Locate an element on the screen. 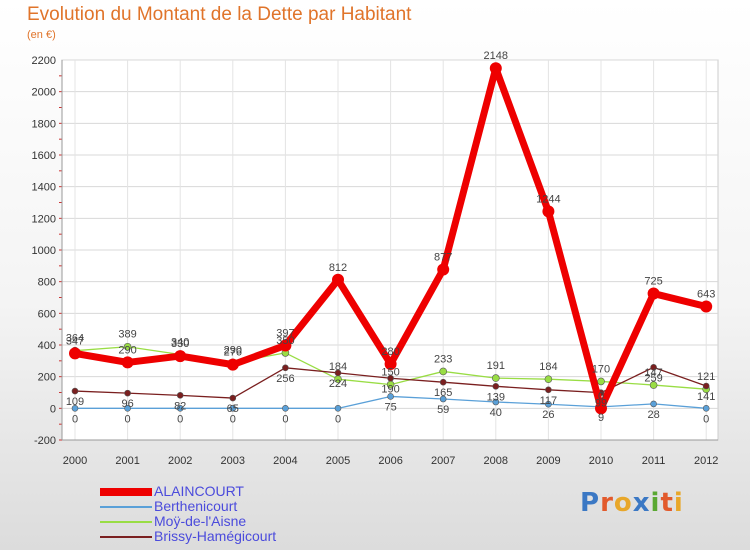 The height and width of the screenshot is (550, 750). chart-subtitle: (en €) is located at coordinates (41, 35).